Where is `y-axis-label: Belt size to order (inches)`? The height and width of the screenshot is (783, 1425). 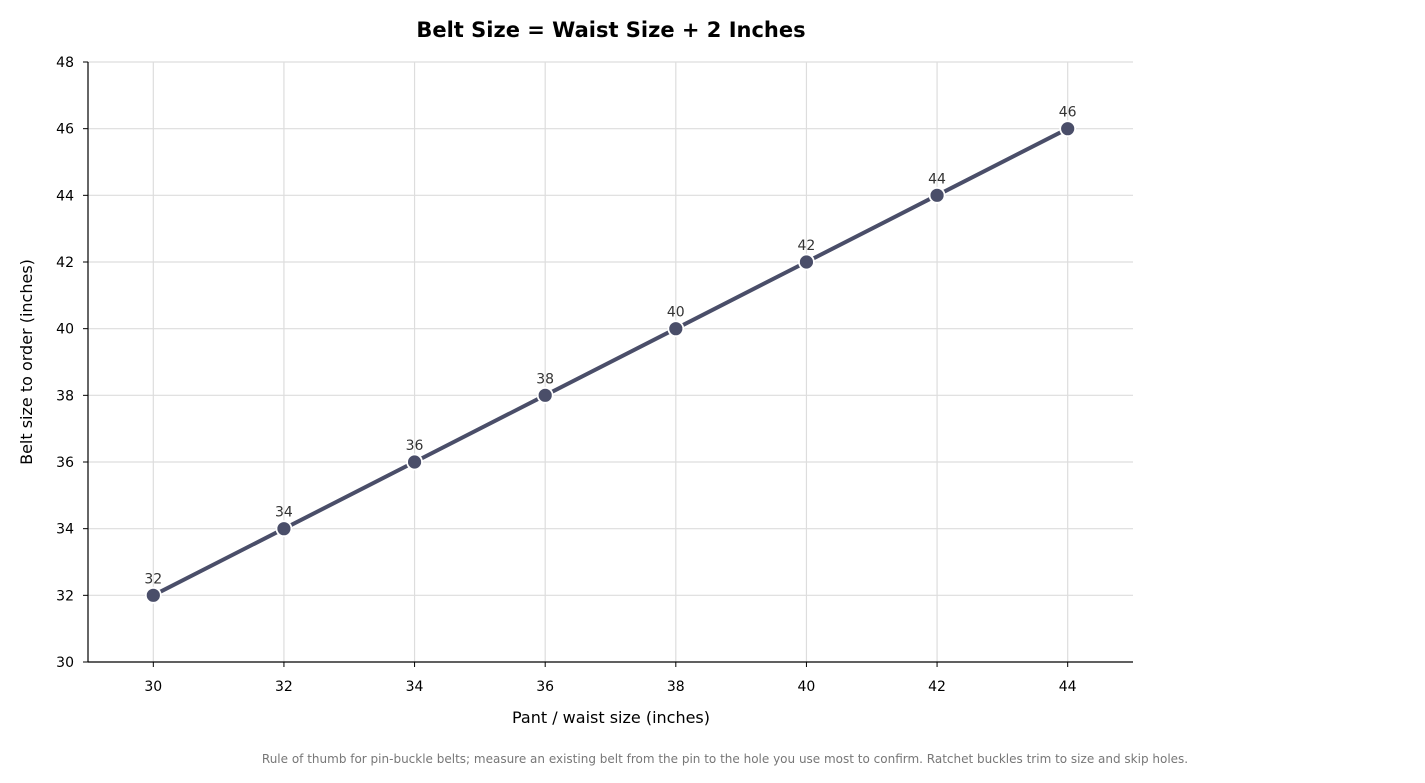 y-axis-label: Belt size to order (inches) is located at coordinates (26, 362).